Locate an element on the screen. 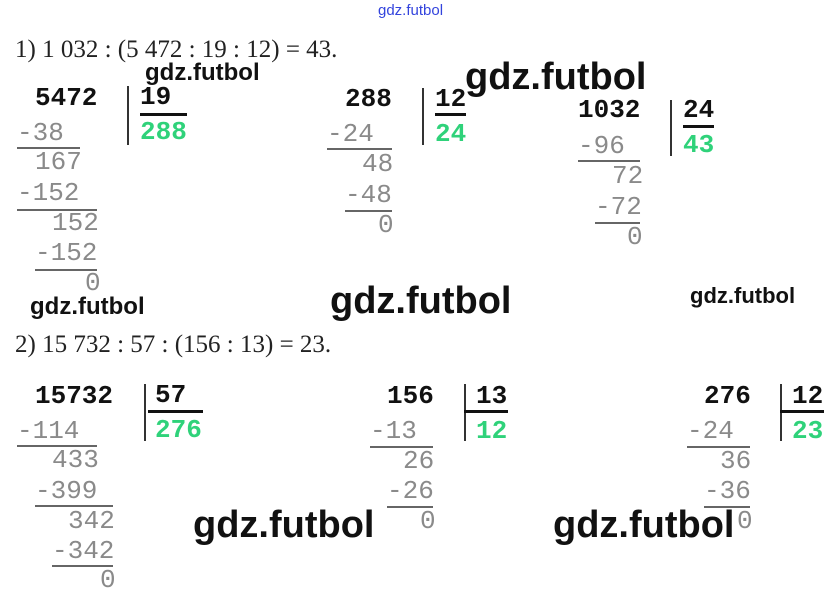  subtrahend: -96 is located at coordinates (601, 146).